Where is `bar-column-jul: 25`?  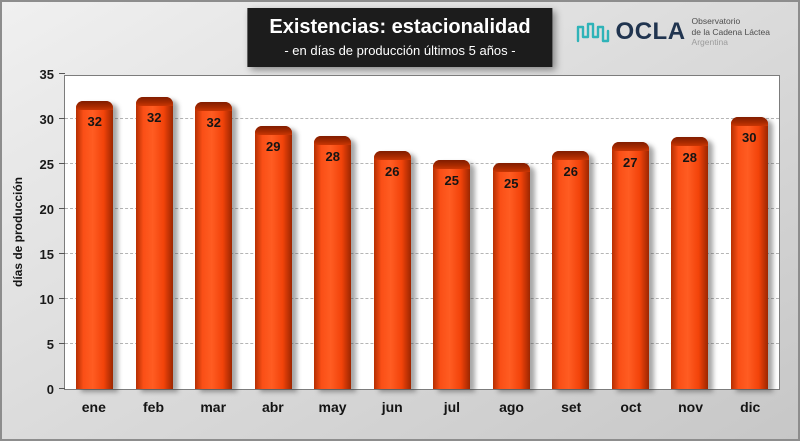 bar-column-jul: 25 is located at coordinates (452, 232).